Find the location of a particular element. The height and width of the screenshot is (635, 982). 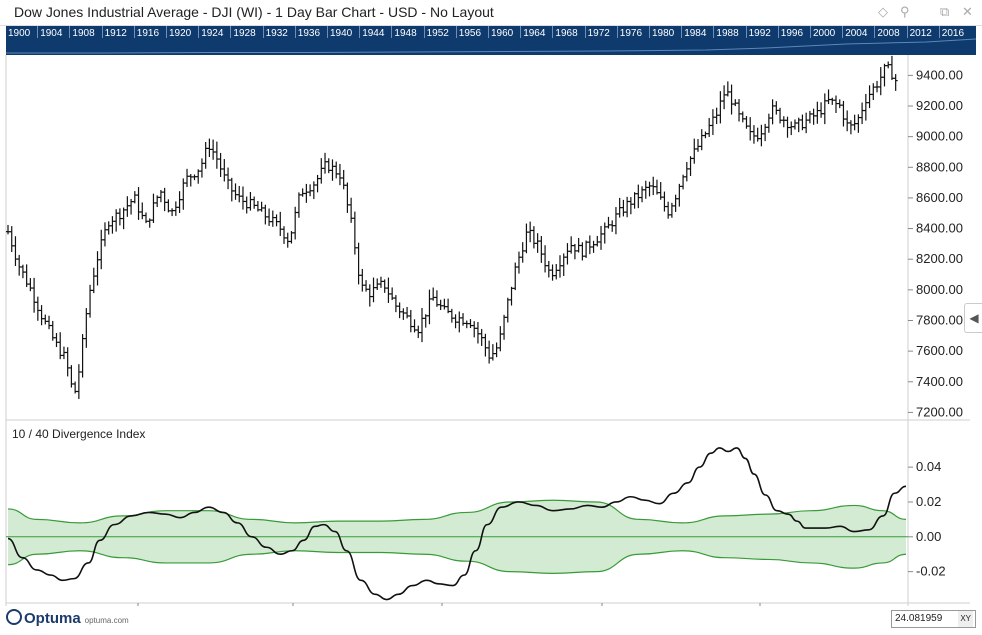

year-label: 1928 is located at coordinates (244, 33).